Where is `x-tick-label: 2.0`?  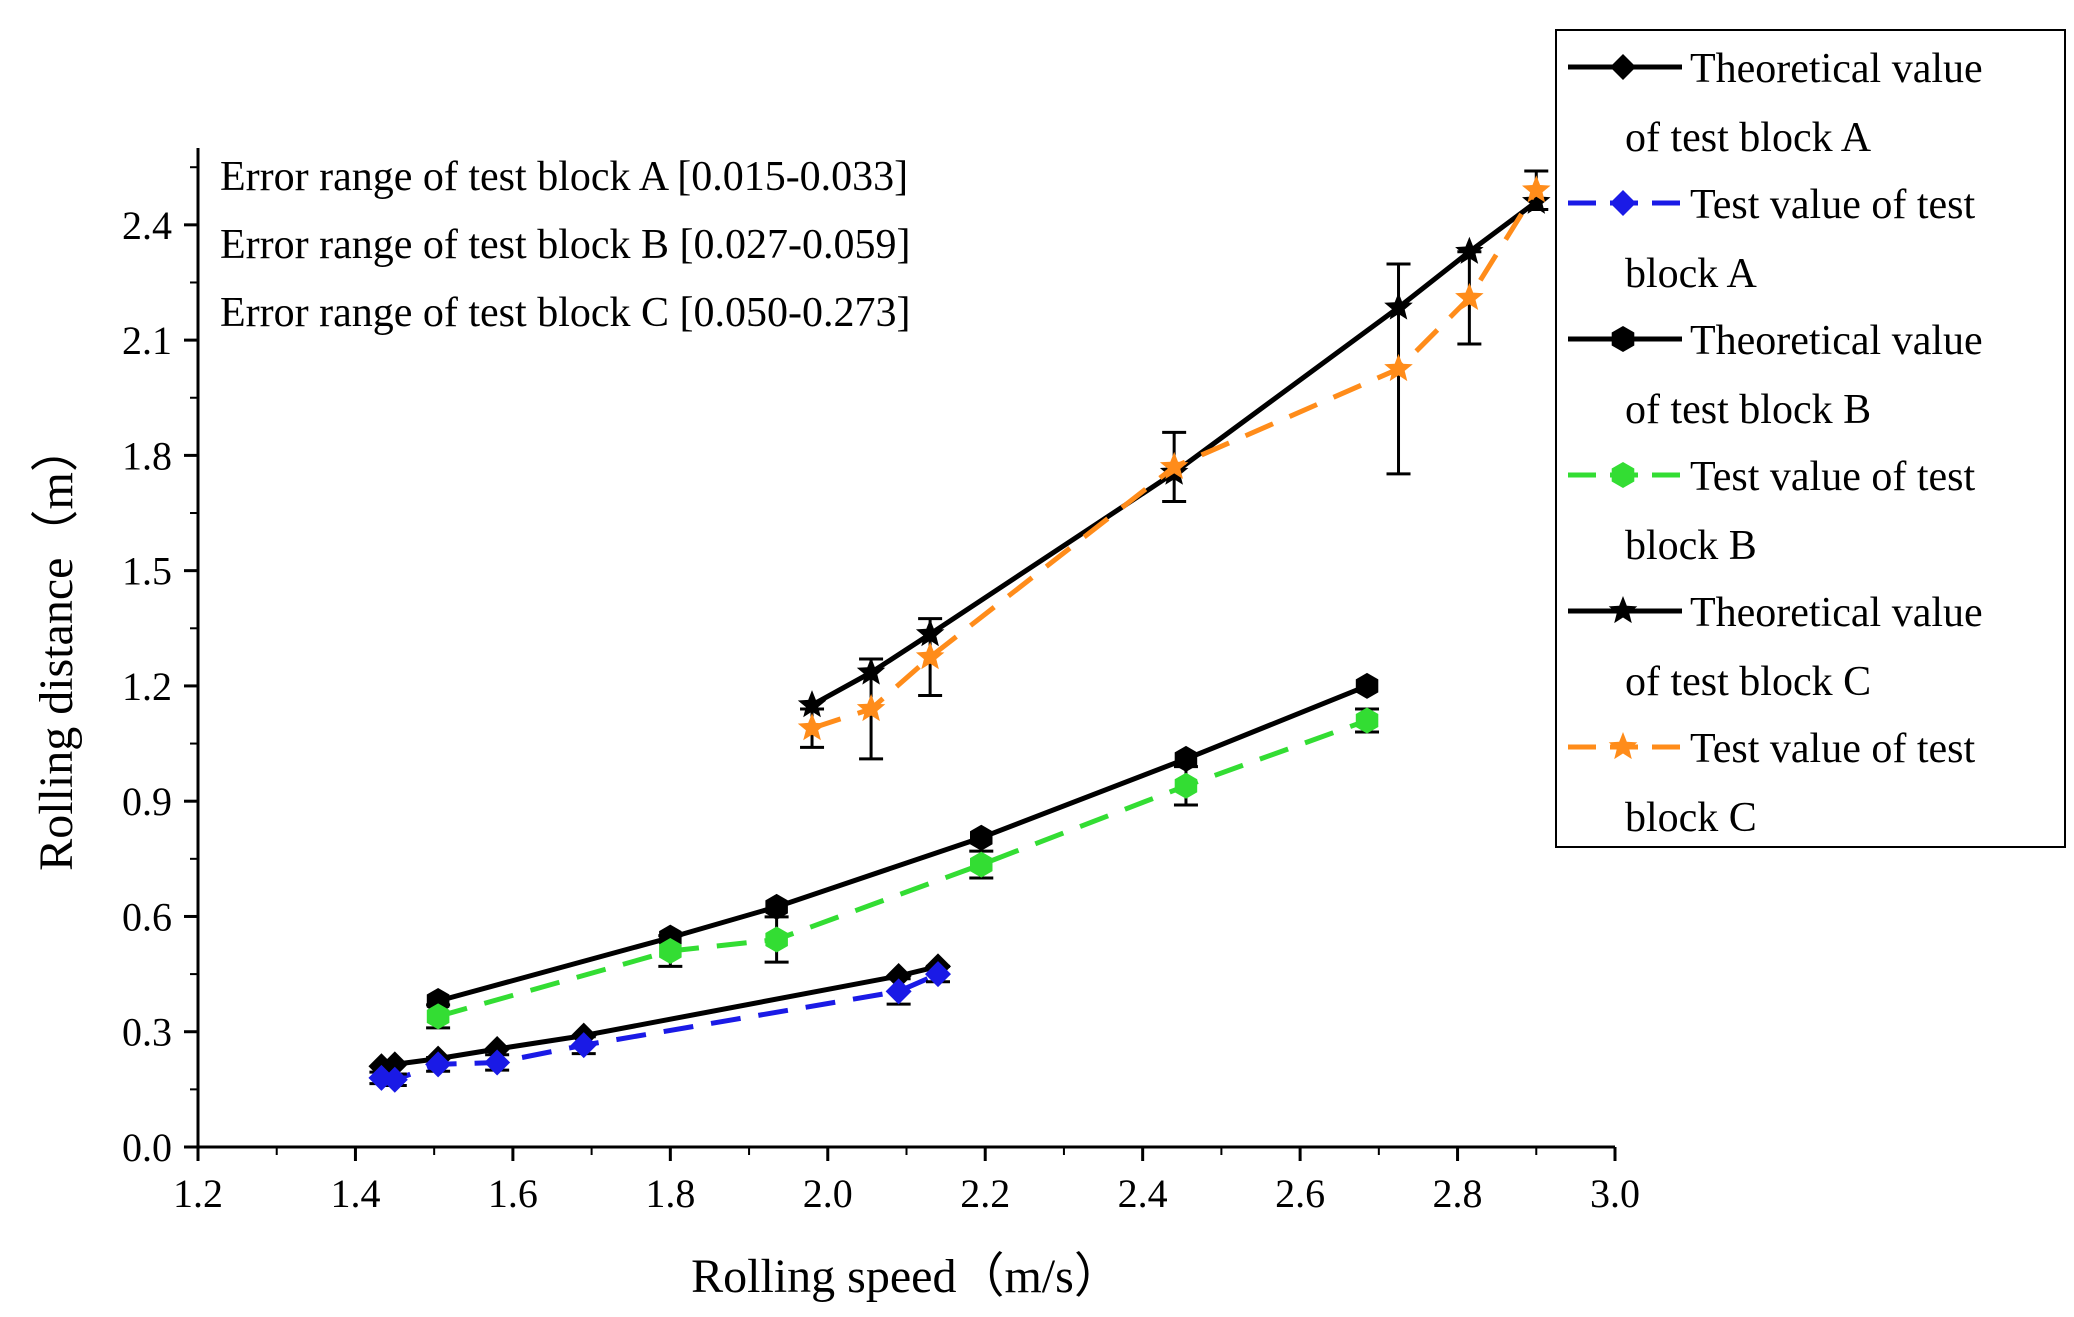
x-tick-label: 2.0 is located at coordinates (828, 1193).